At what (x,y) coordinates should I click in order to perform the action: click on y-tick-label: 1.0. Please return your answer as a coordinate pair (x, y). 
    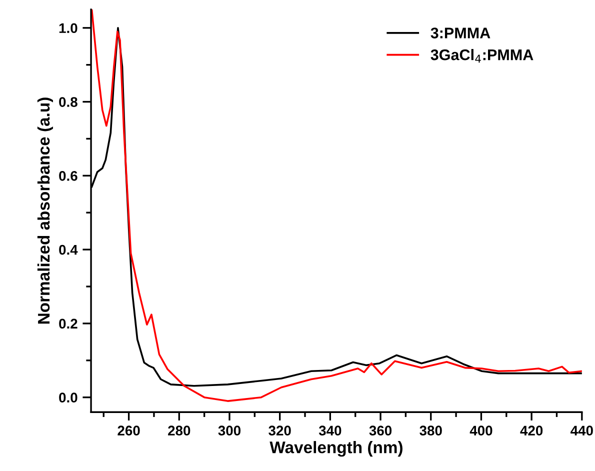
    Looking at the image, I should click on (68, 28).